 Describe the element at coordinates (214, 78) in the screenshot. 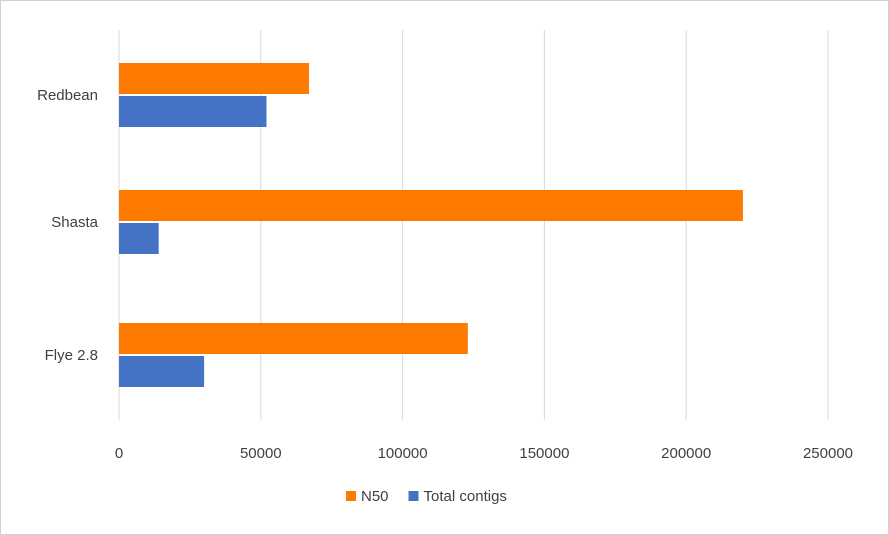

I see `bar-n50-redbean` at that location.